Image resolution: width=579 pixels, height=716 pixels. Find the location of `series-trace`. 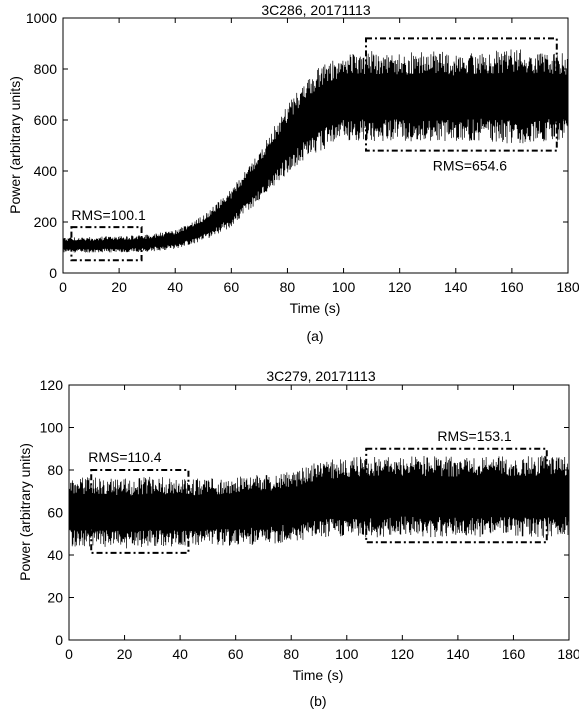

series-trace is located at coordinates (319, 502).